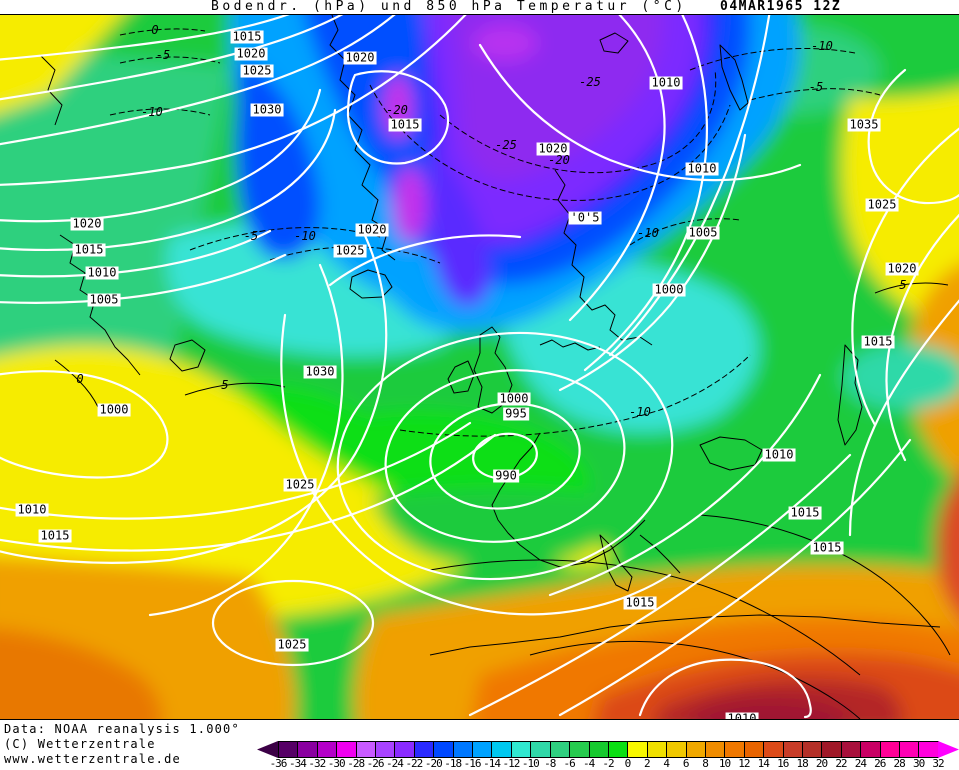 The width and height of the screenshot is (959, 770). What do you see at coordinates (666, 763) in the screenshot?
I see `legend-tick-label: 4` at bounding box center [666, 763].